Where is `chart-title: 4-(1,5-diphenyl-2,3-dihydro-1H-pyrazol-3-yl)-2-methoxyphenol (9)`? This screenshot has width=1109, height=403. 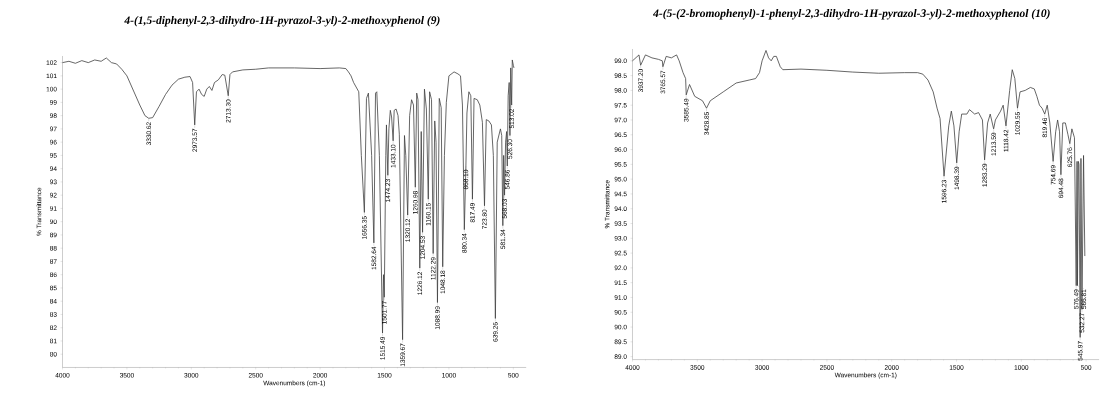 chart-title: 4-(1,5-diphenyl-2,3-dihydro-1H-pyrazol-3-yl)-2-methoxyphenol (9) is located at coordinates (282, 21).